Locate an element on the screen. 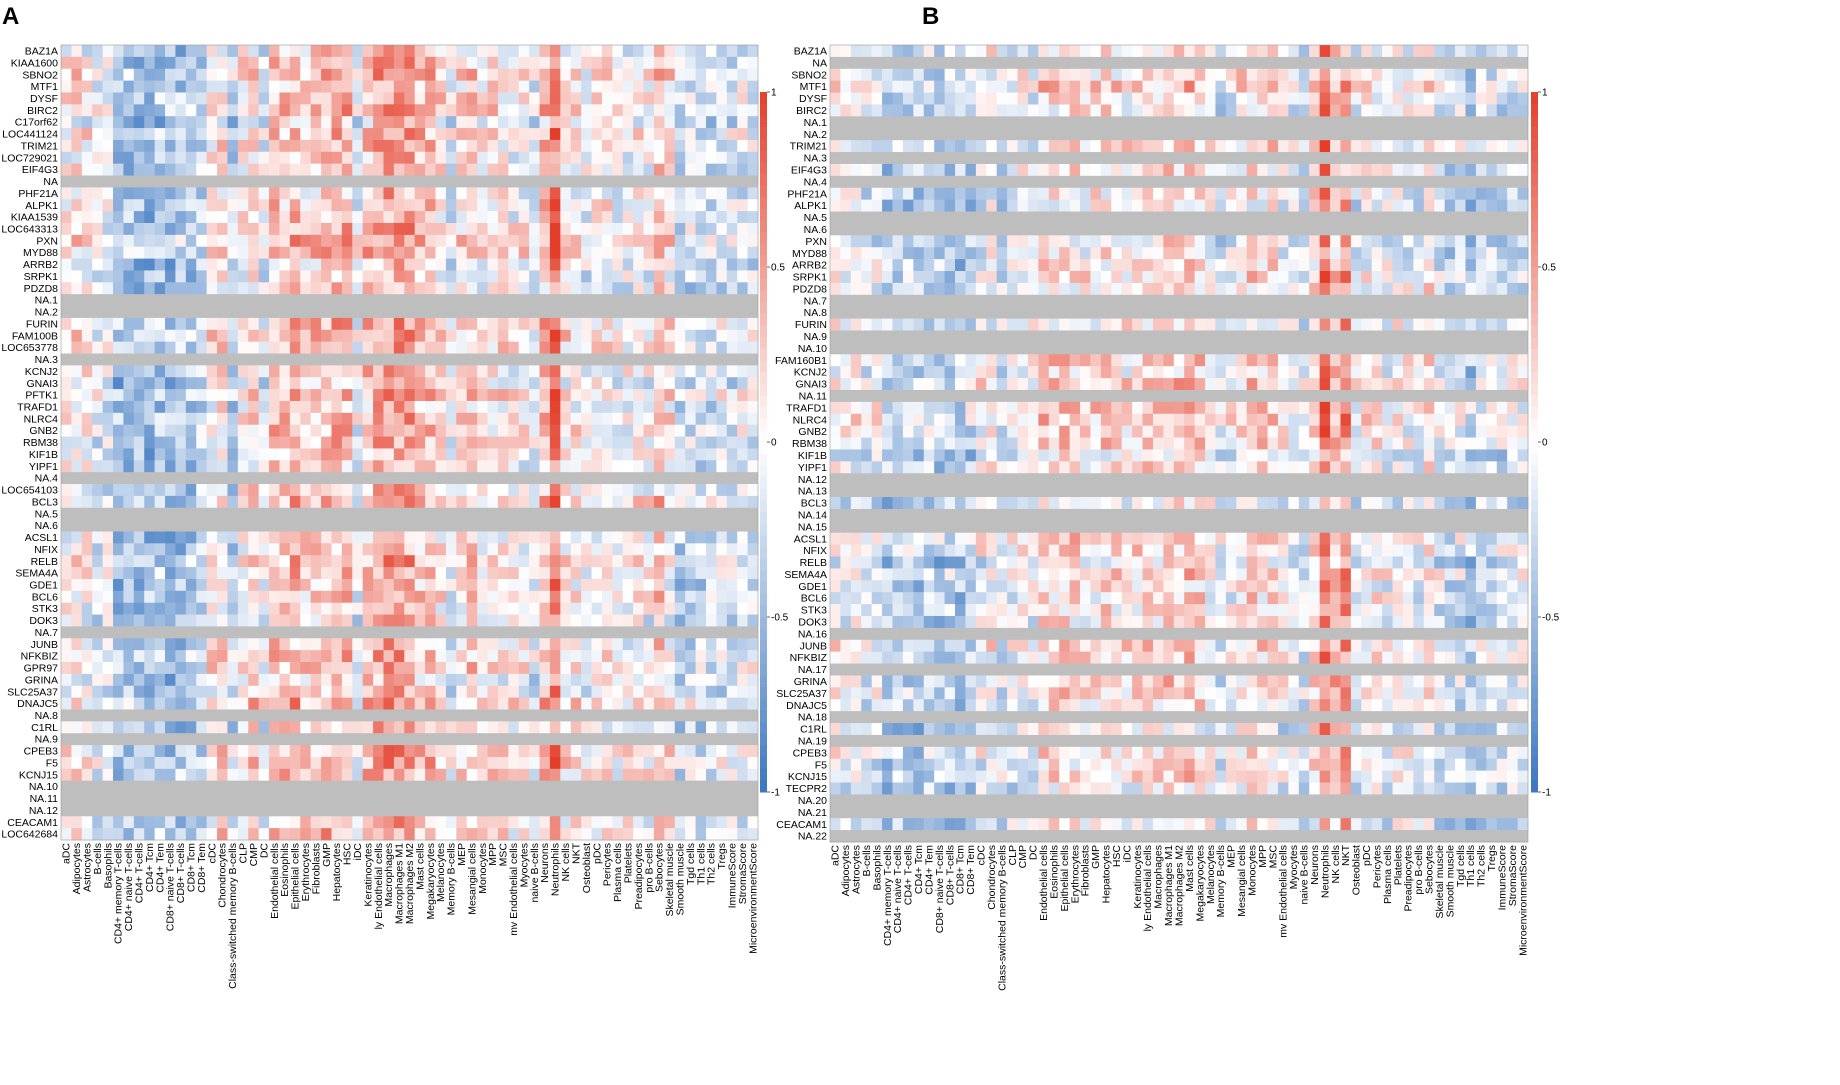  column-label: CD4+ Tem is located at coordinates (160, 868).